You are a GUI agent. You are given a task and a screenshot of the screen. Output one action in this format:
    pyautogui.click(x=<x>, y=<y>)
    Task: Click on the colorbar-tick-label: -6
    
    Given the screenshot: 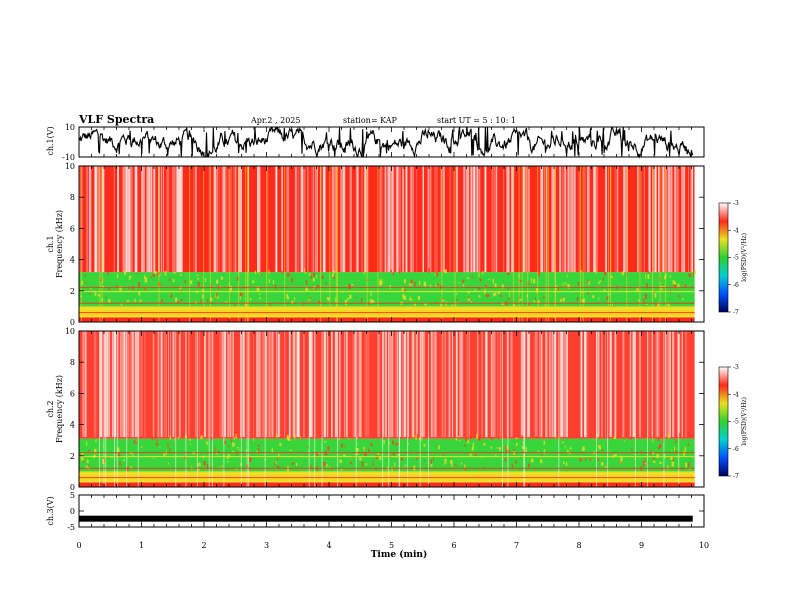 What is the action you would take?
    pyautogui.click(x=736, y=285)
    